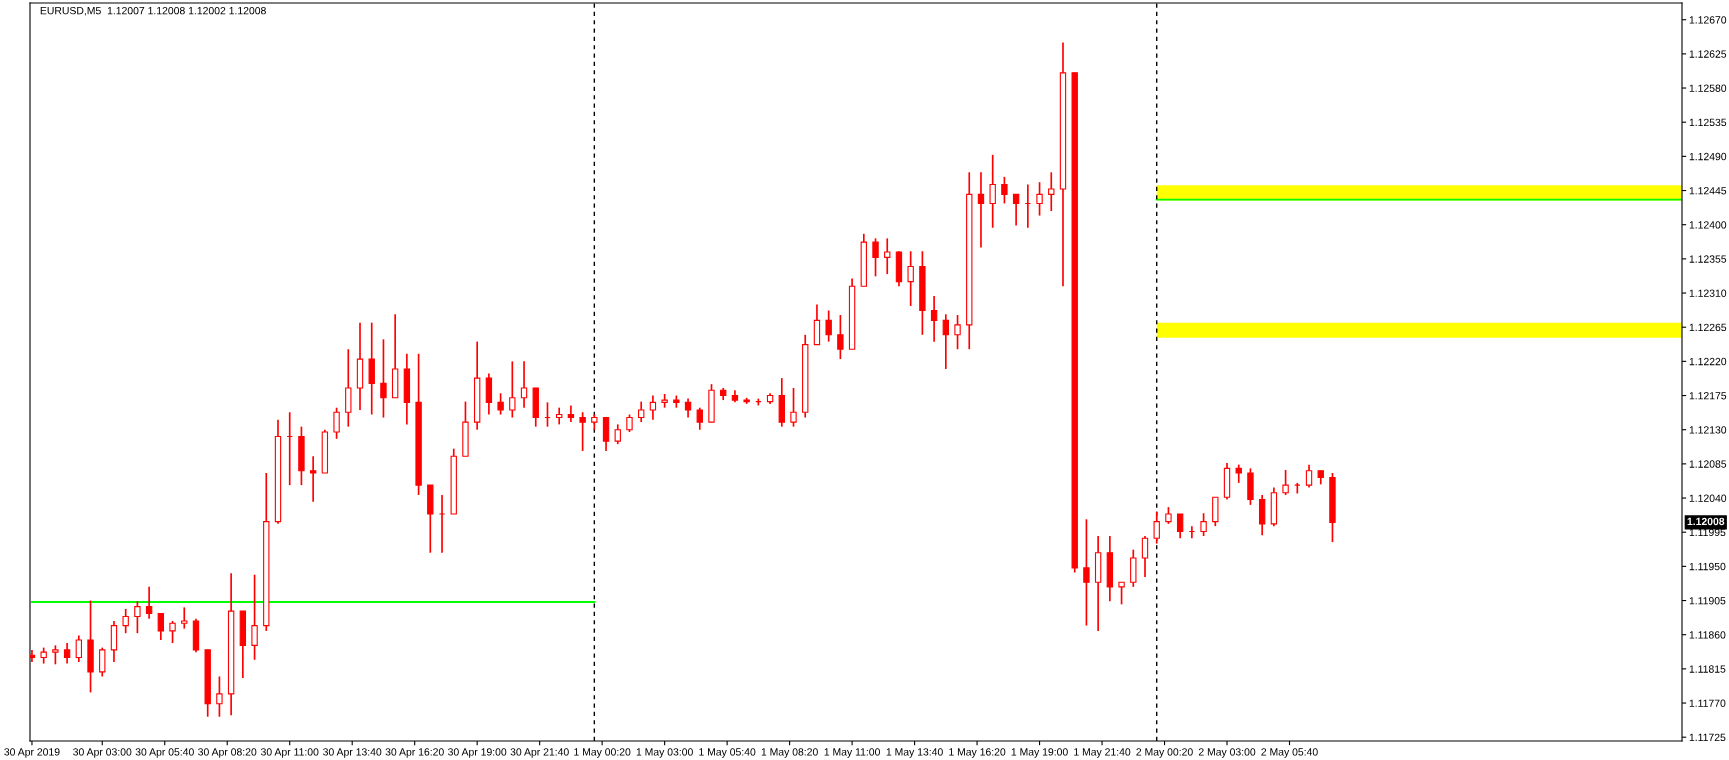 This screenshot has height=760, width=1729. What do you see at coordinates (352, 753) in the screenshot?
I see `x-tick-label: 30 Apr 13:40` at bounding box center [352, 753].